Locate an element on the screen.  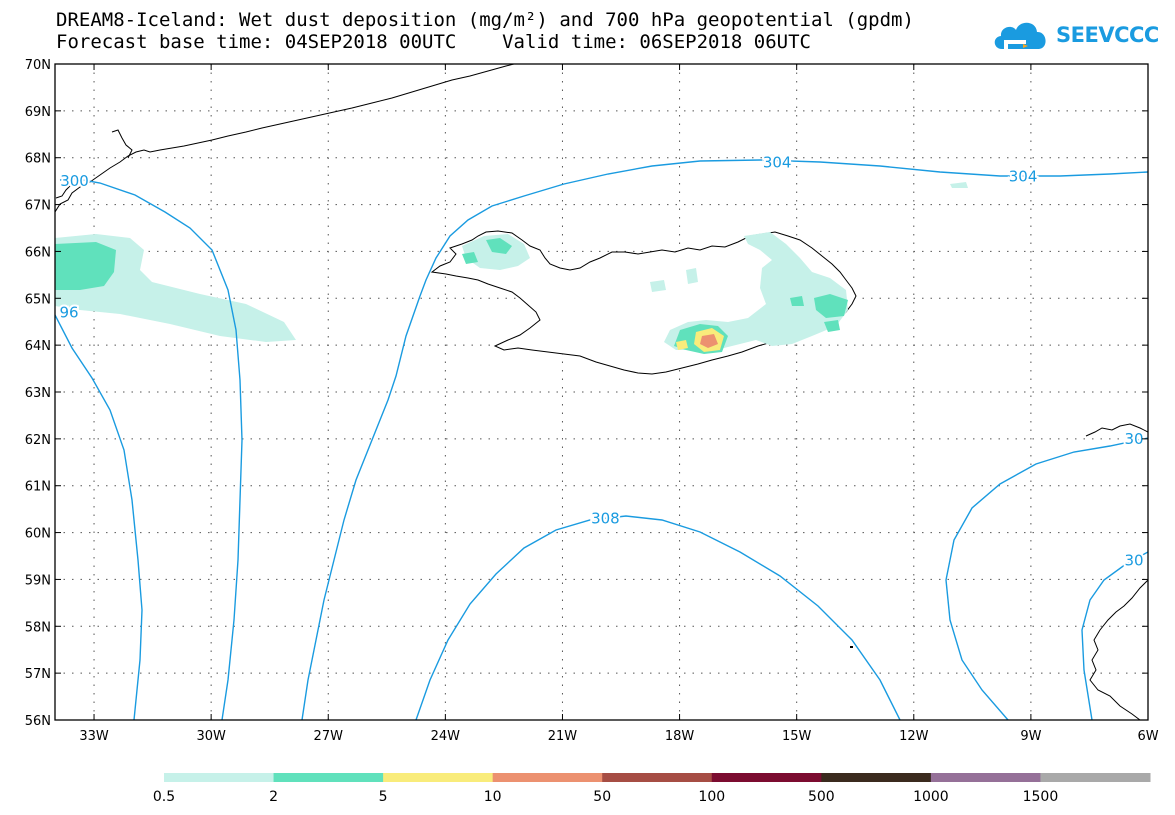
cloud-icon is located at coordinates (1020, 35).